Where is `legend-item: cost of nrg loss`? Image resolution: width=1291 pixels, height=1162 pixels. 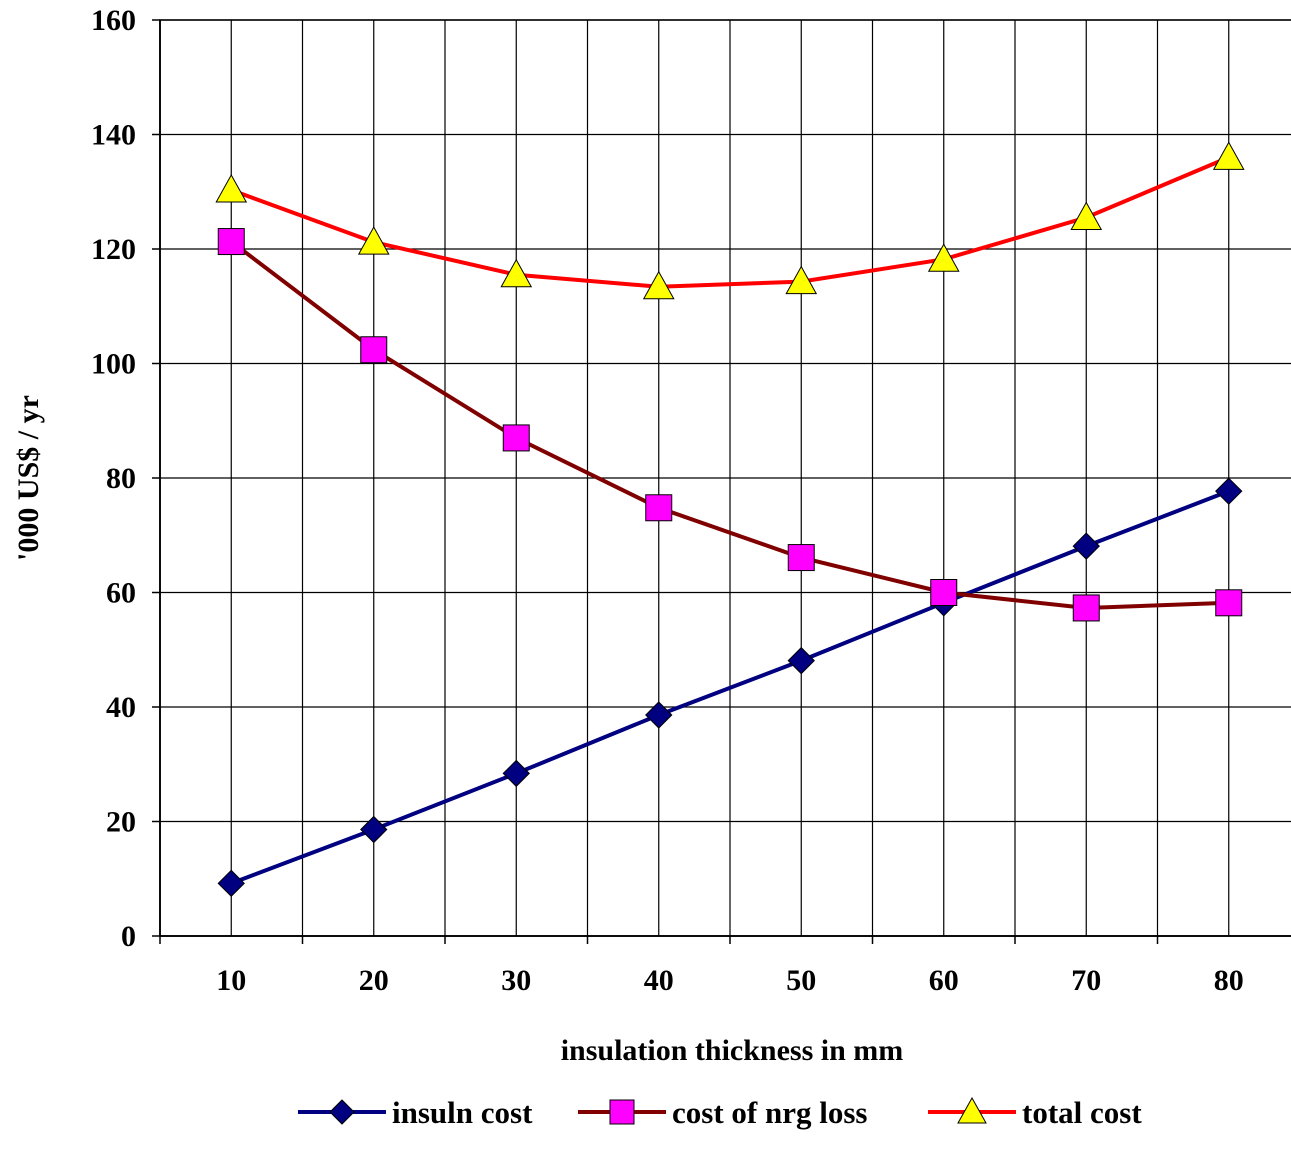 legend-item: cost of nrg loss is located at coordinates (722, 1112).